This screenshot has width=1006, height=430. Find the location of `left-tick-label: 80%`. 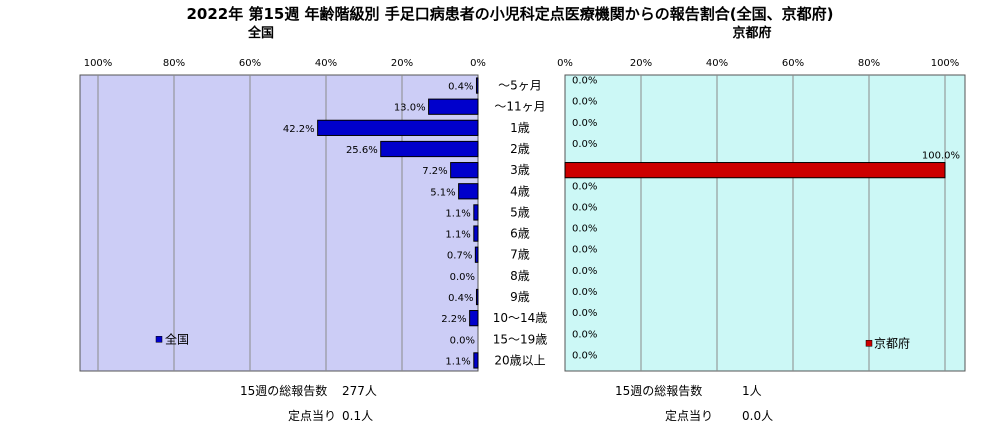

left-tick-label: 80% is located at coordinates (174, 63).